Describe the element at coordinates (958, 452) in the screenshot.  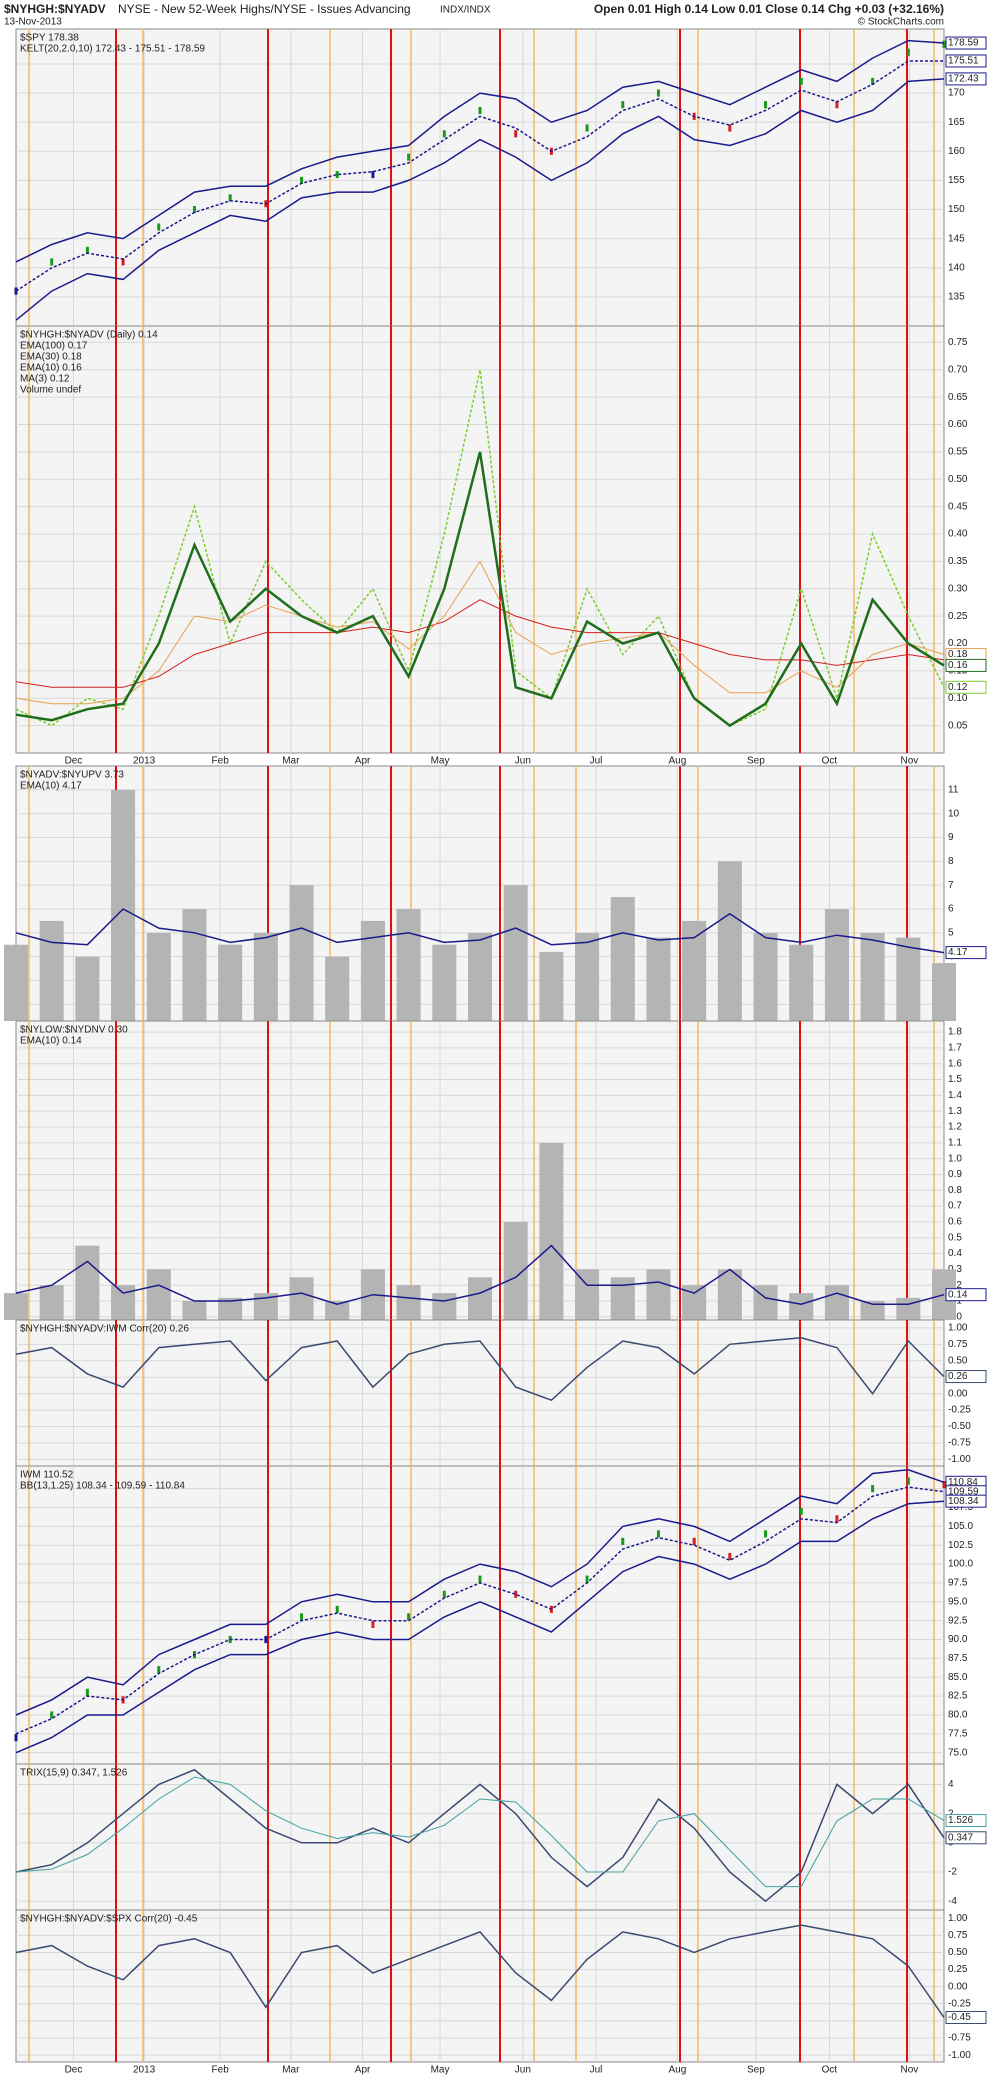
I see `y-tick-label: 0.55` at that location.